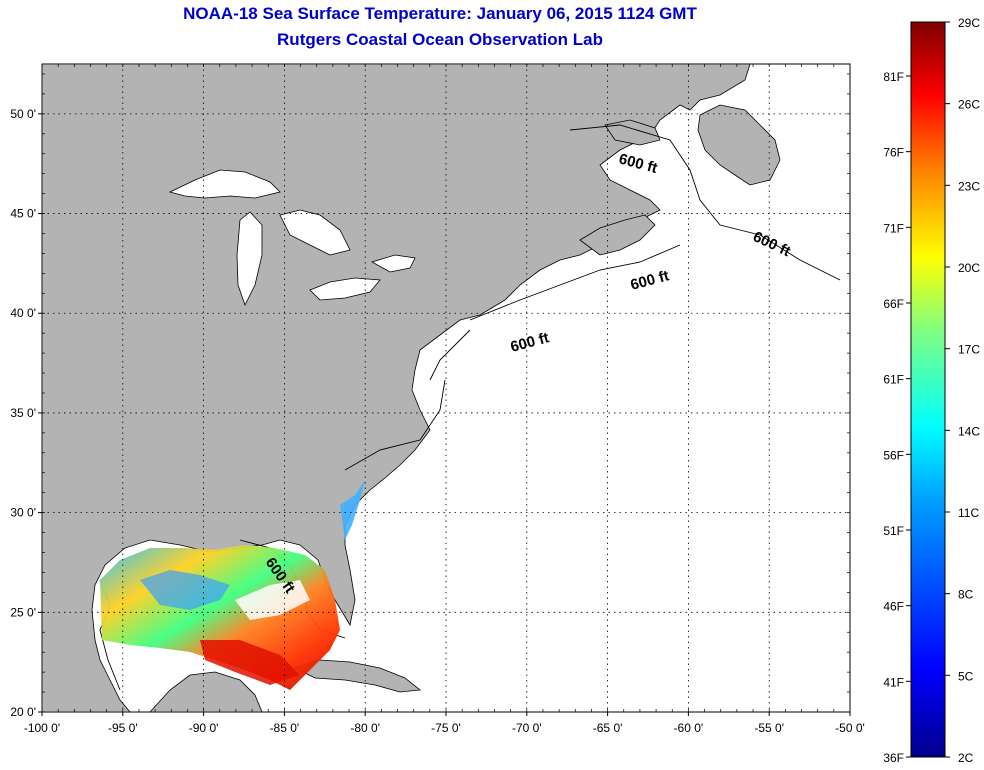 The image size is (984, 770). What do you see at coordinates (365, 728) in the screenshot?
I see `lon-tick-label: -80 0'` at bounding box center [365, 728].